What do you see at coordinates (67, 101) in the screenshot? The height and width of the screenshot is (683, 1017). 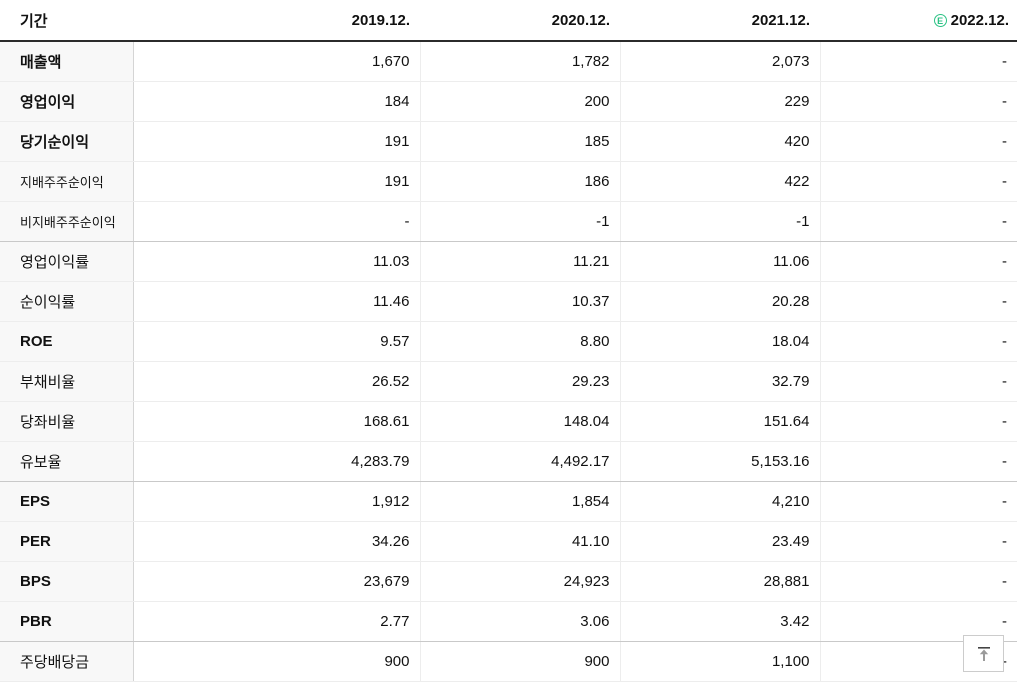 I see `row-label: 영업이익` at bounding box center [67, 101].